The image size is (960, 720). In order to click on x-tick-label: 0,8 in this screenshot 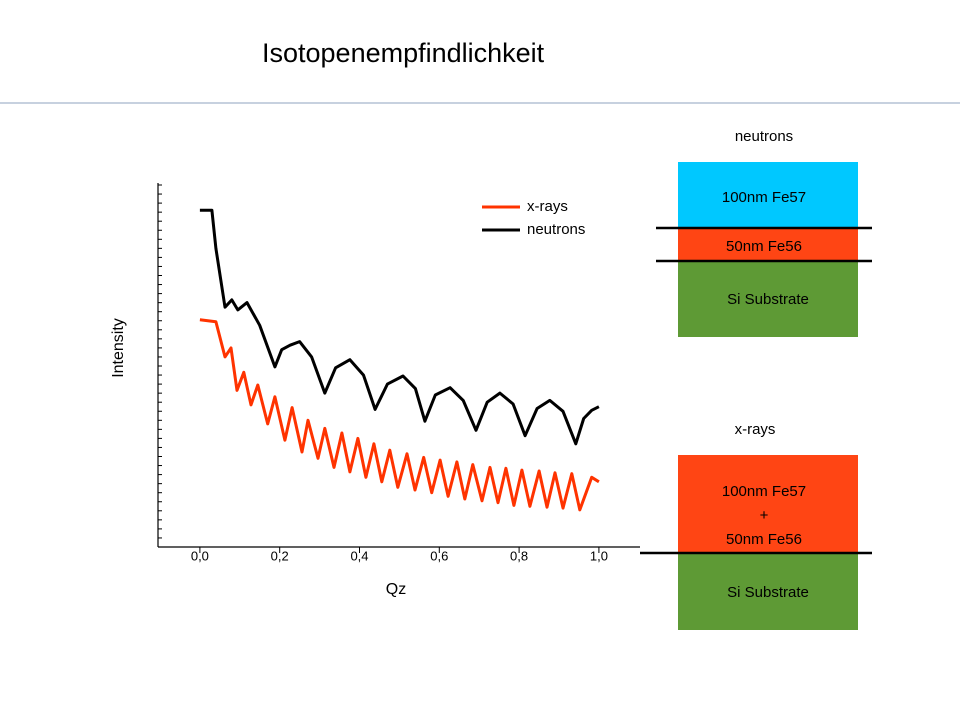, I will do `click(519, 555)`.